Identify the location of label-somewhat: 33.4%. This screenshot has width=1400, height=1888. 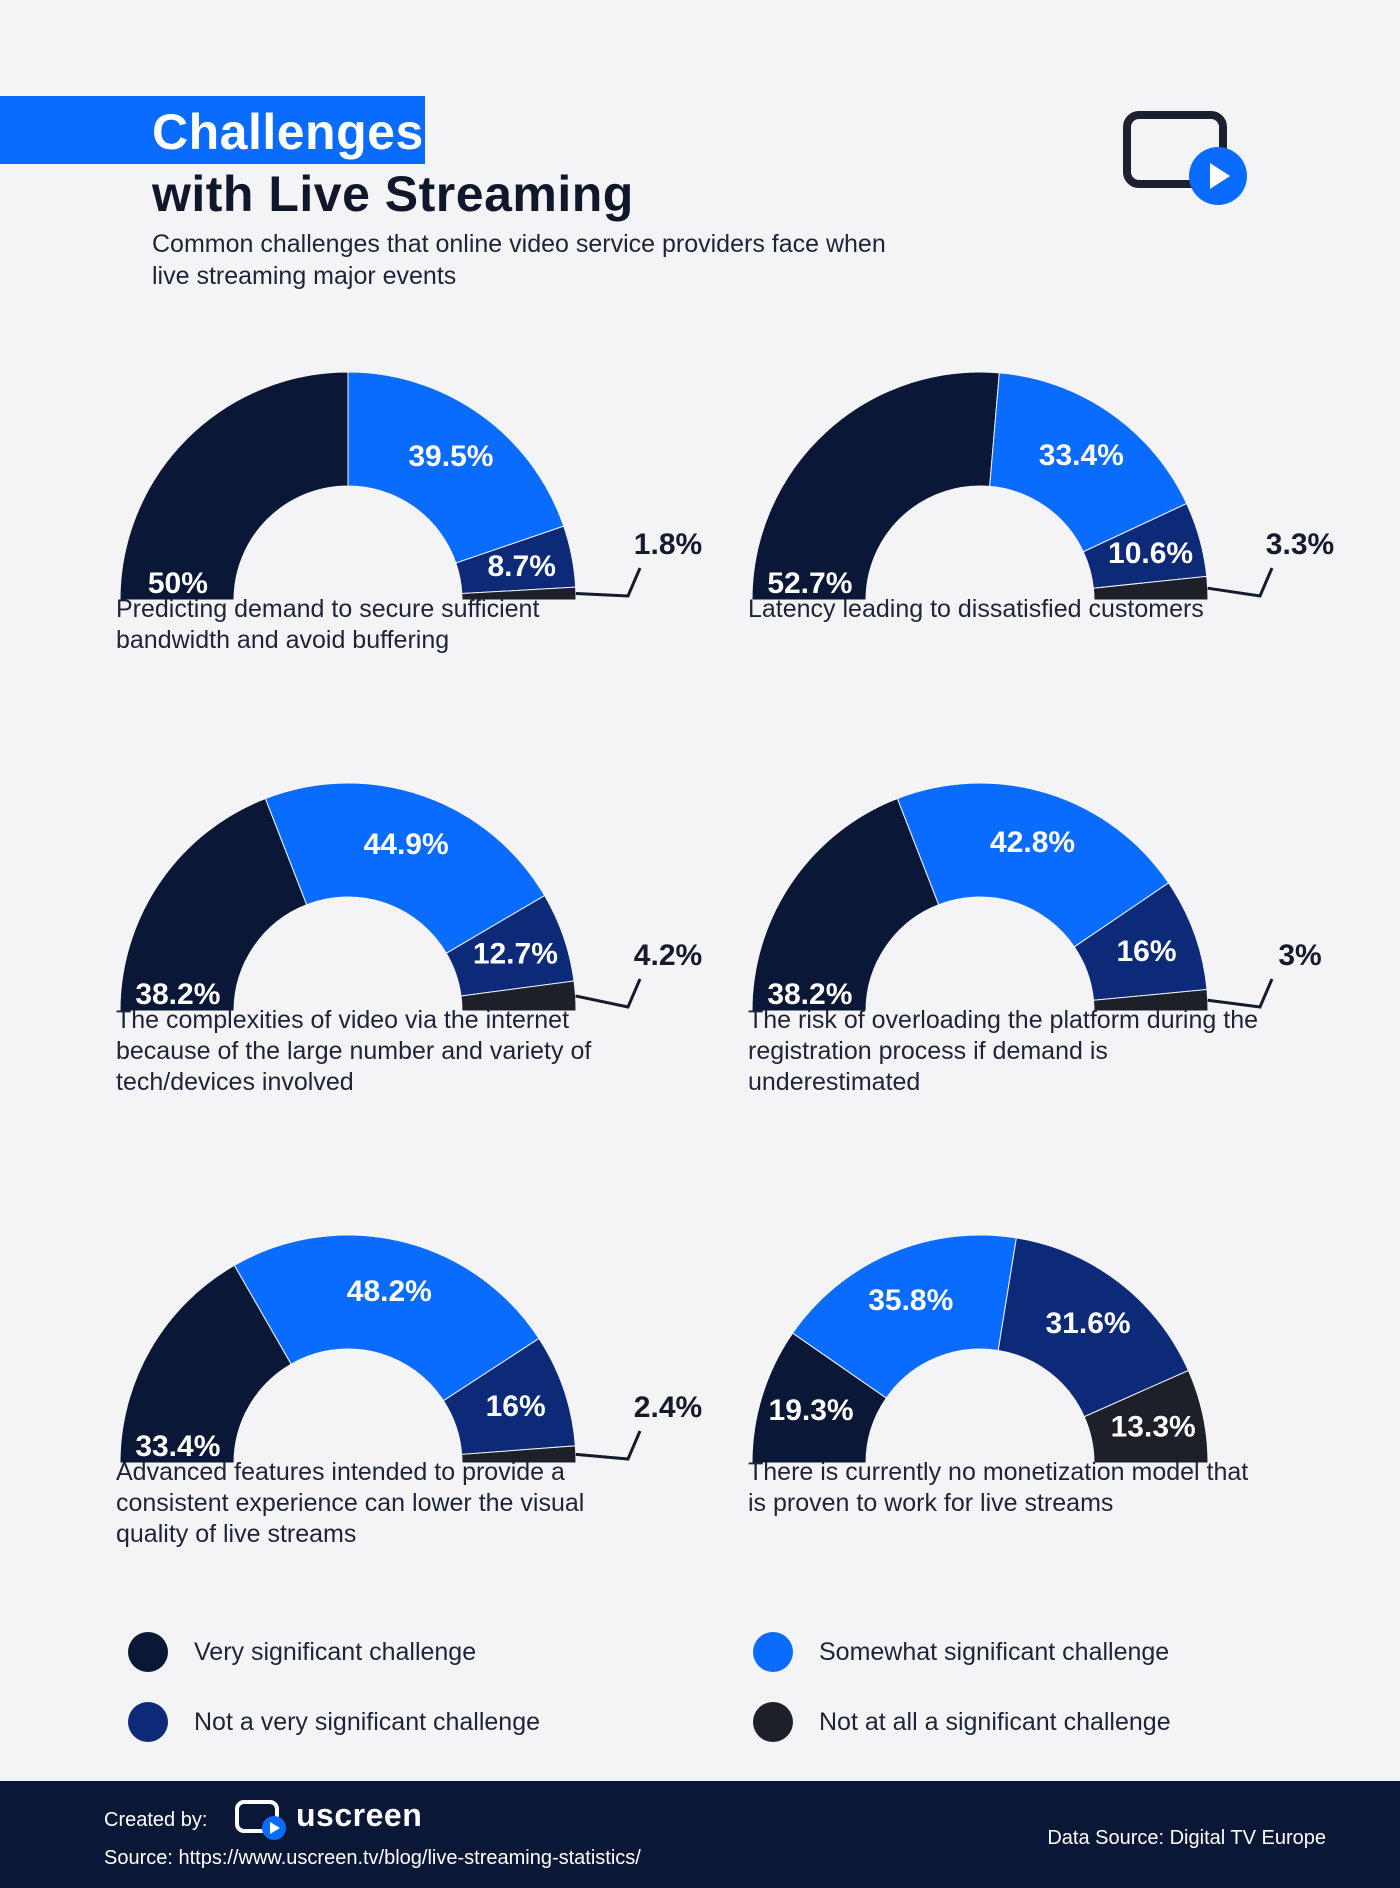
(1081, 455).